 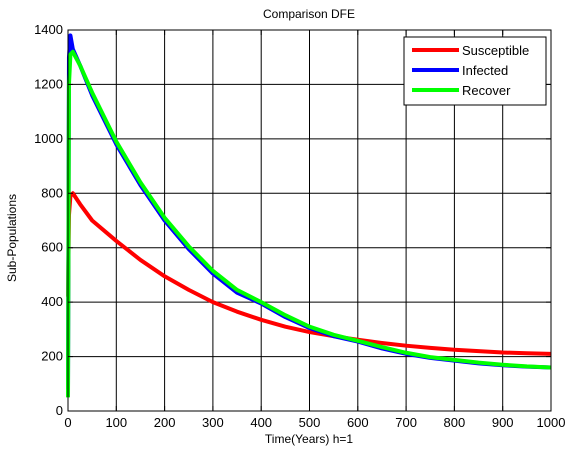 I want to click on legend: Susceptible Infected Recover, so click(x=475, y=71).